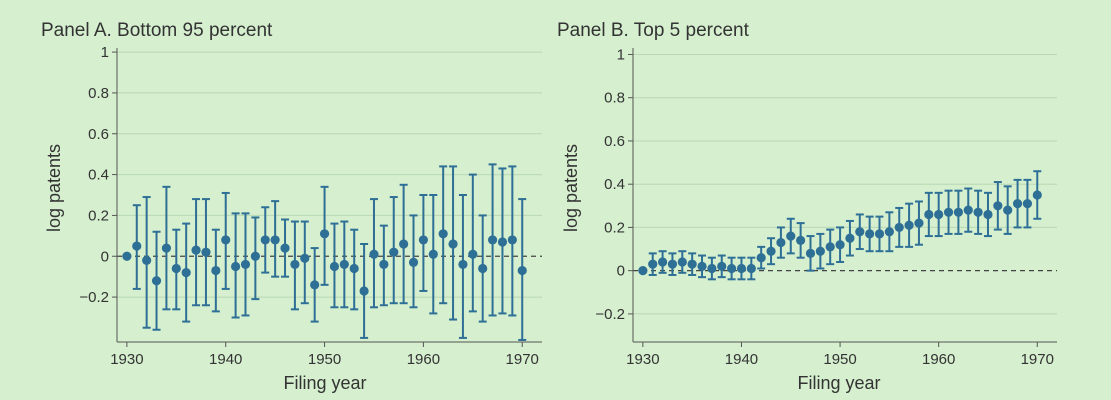 This screenshot has width=1111, height=400. I want to click on panel-a-y-tick-label: 1, so click(105, 52).